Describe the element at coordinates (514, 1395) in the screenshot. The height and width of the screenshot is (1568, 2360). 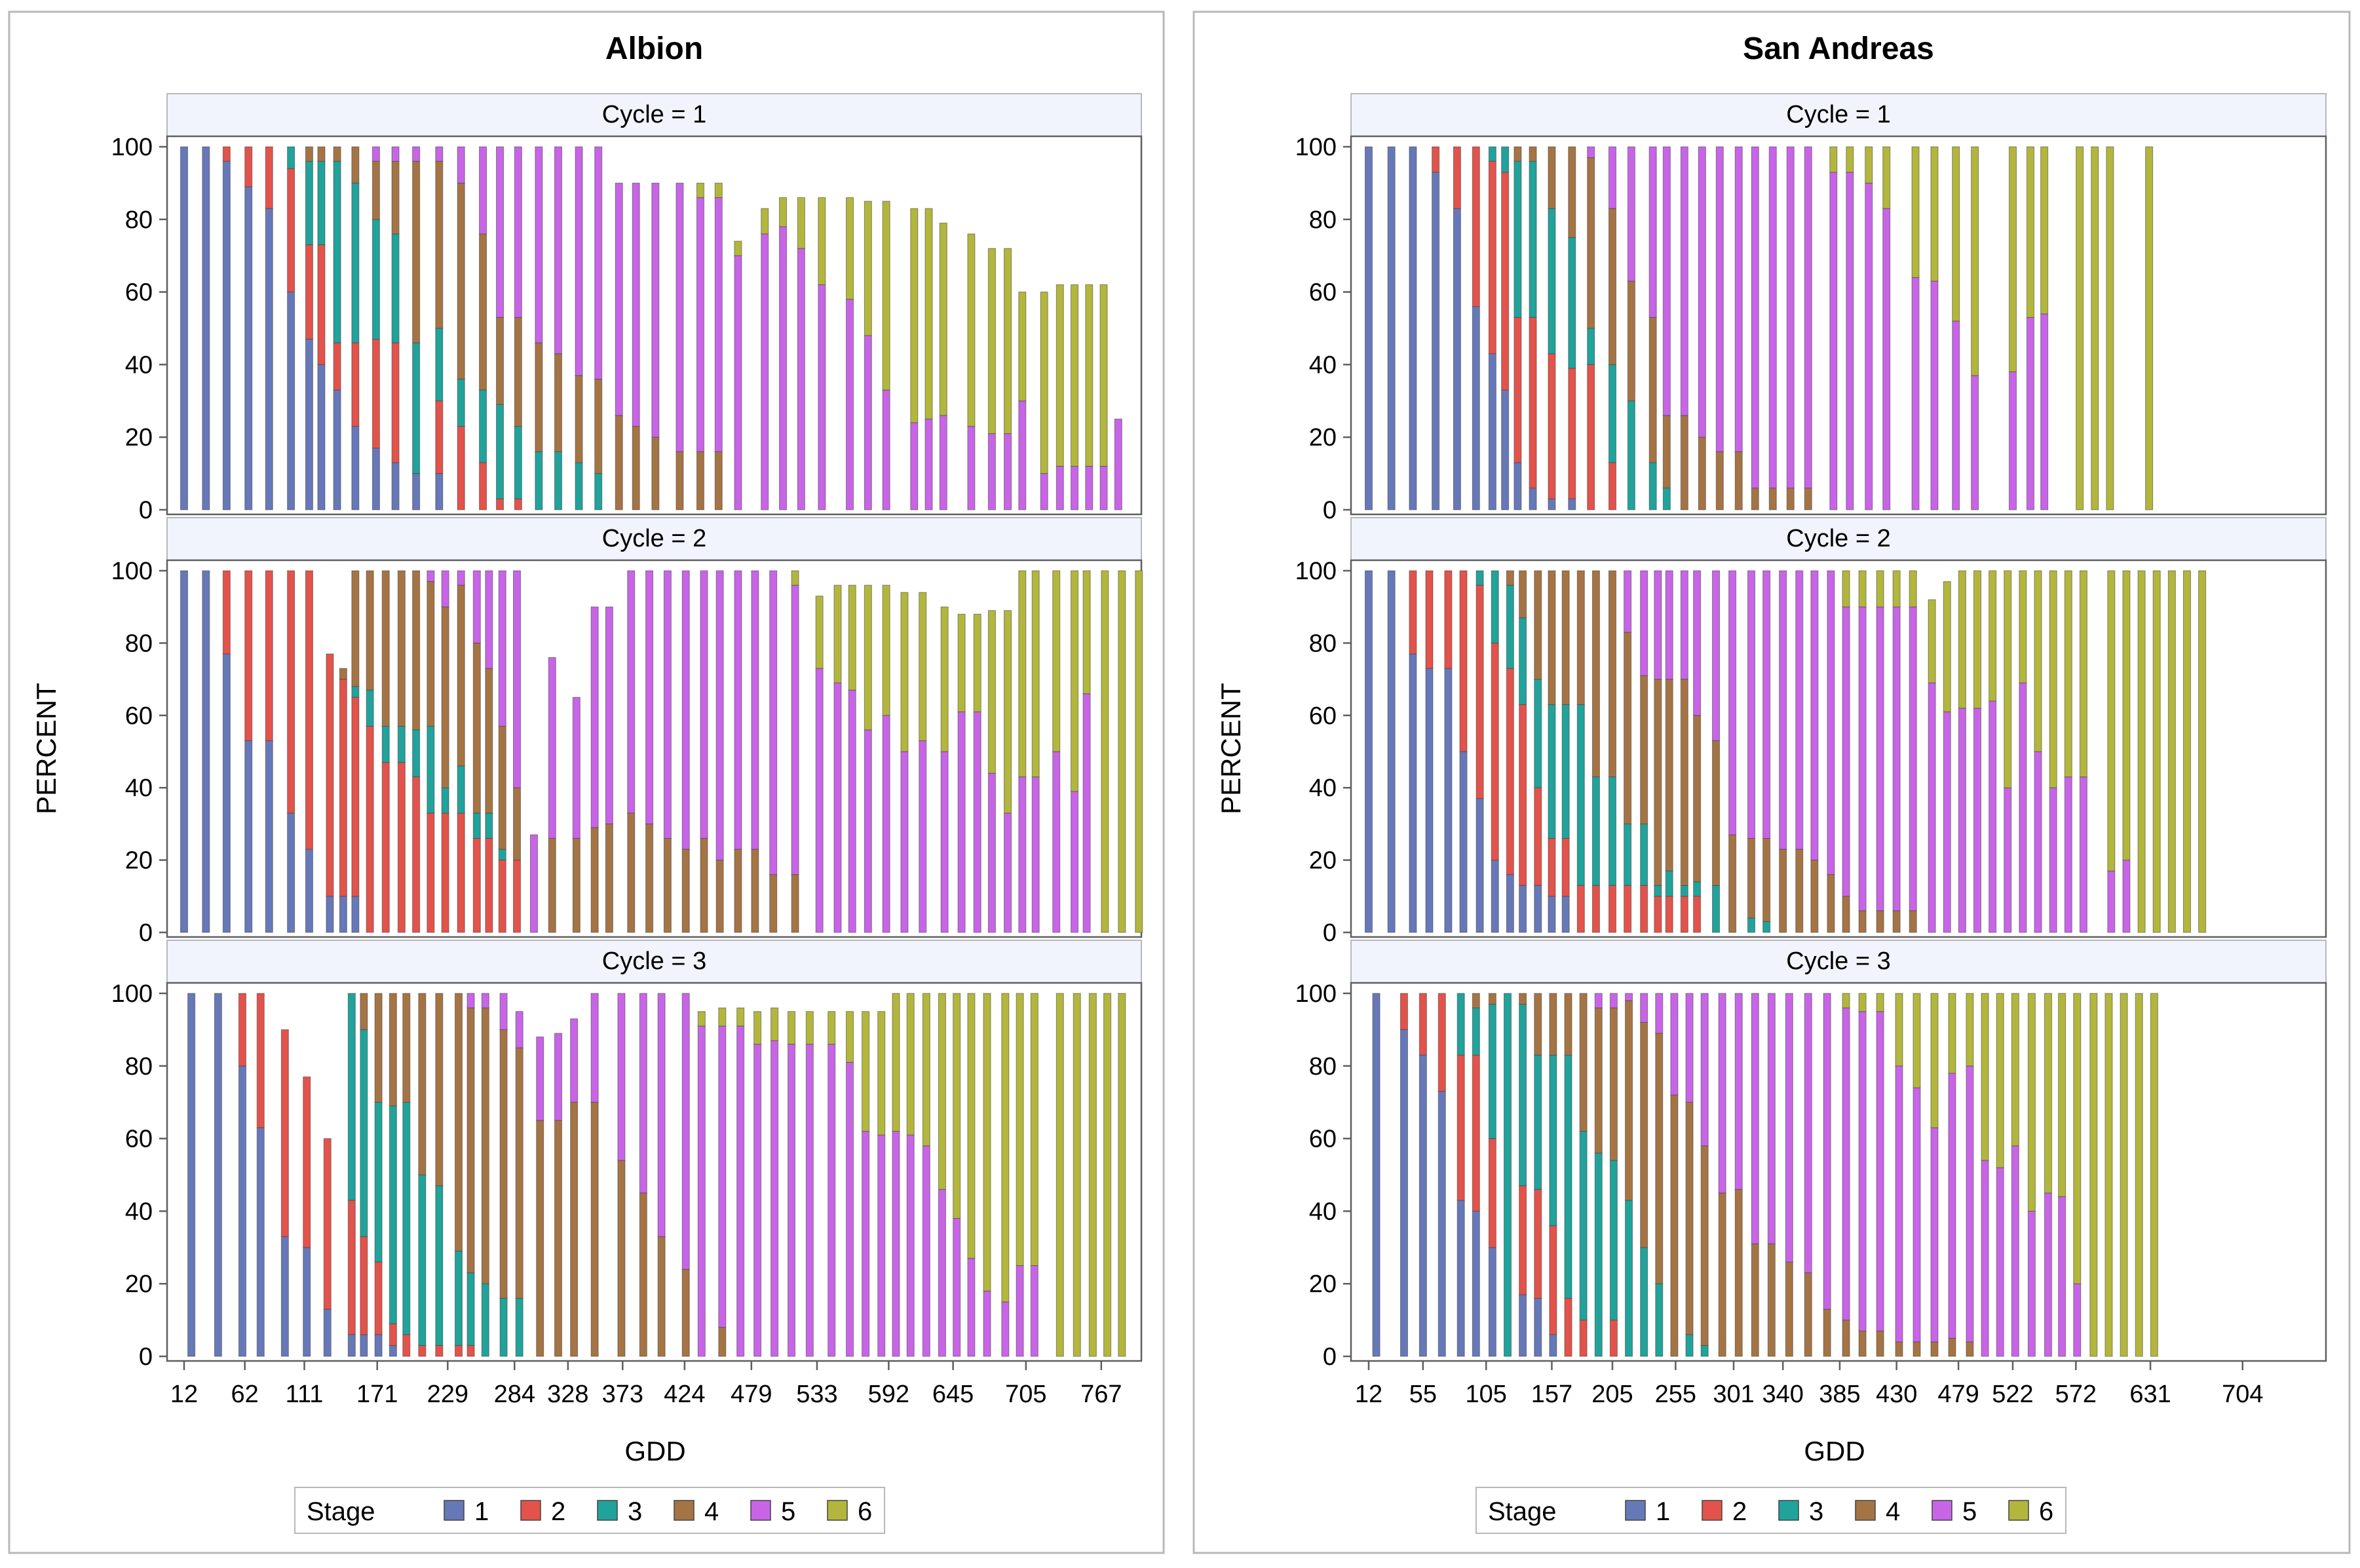
I see `x-tick-label: 284` at that location.